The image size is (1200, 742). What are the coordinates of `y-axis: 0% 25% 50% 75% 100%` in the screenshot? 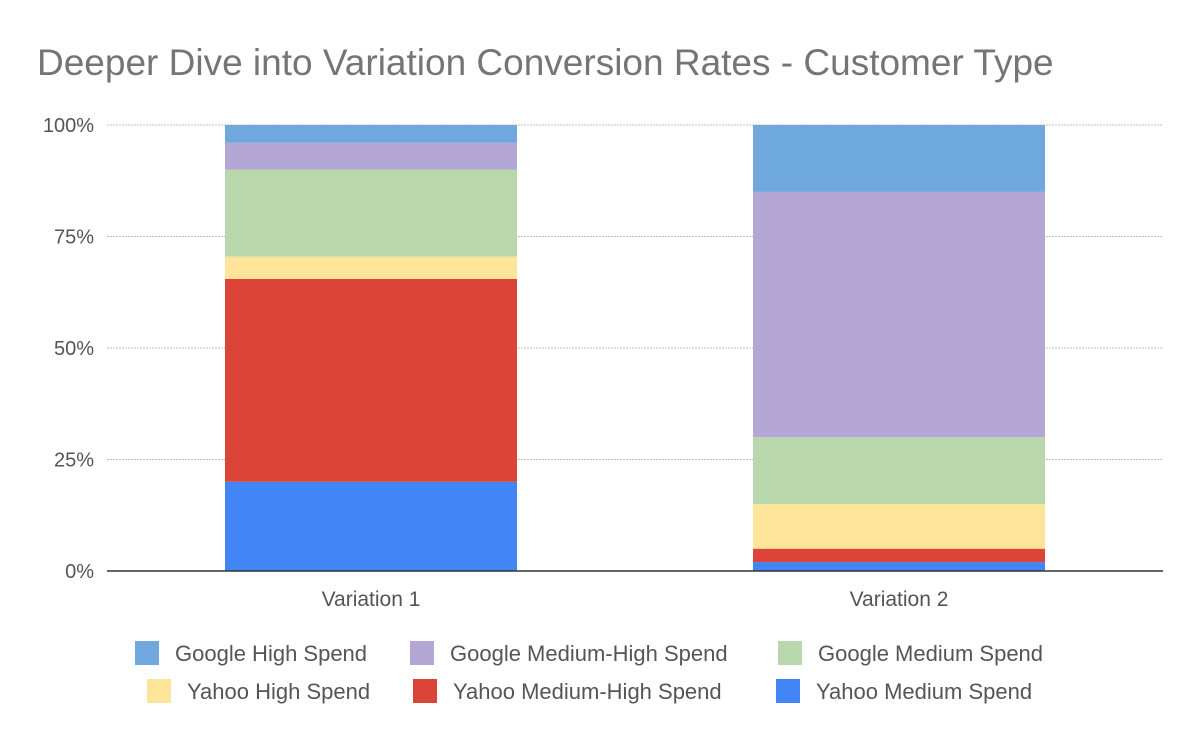 It's located at (68, 349).